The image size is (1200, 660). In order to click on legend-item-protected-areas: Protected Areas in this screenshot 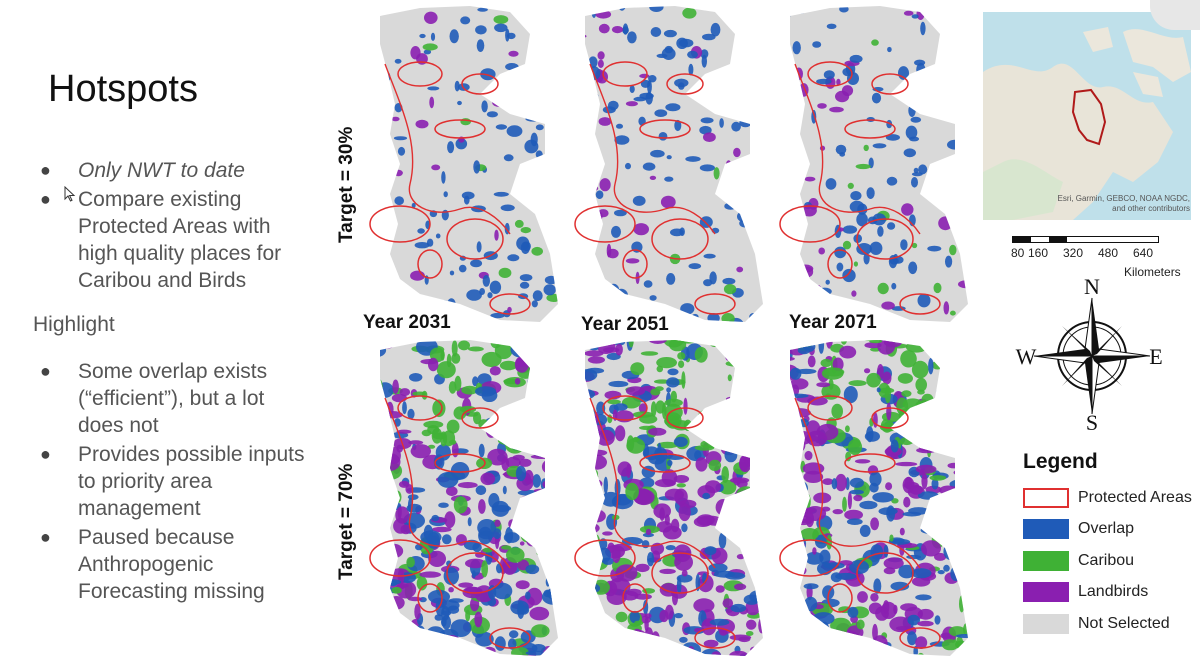, I will do `click(1107, 498)`.